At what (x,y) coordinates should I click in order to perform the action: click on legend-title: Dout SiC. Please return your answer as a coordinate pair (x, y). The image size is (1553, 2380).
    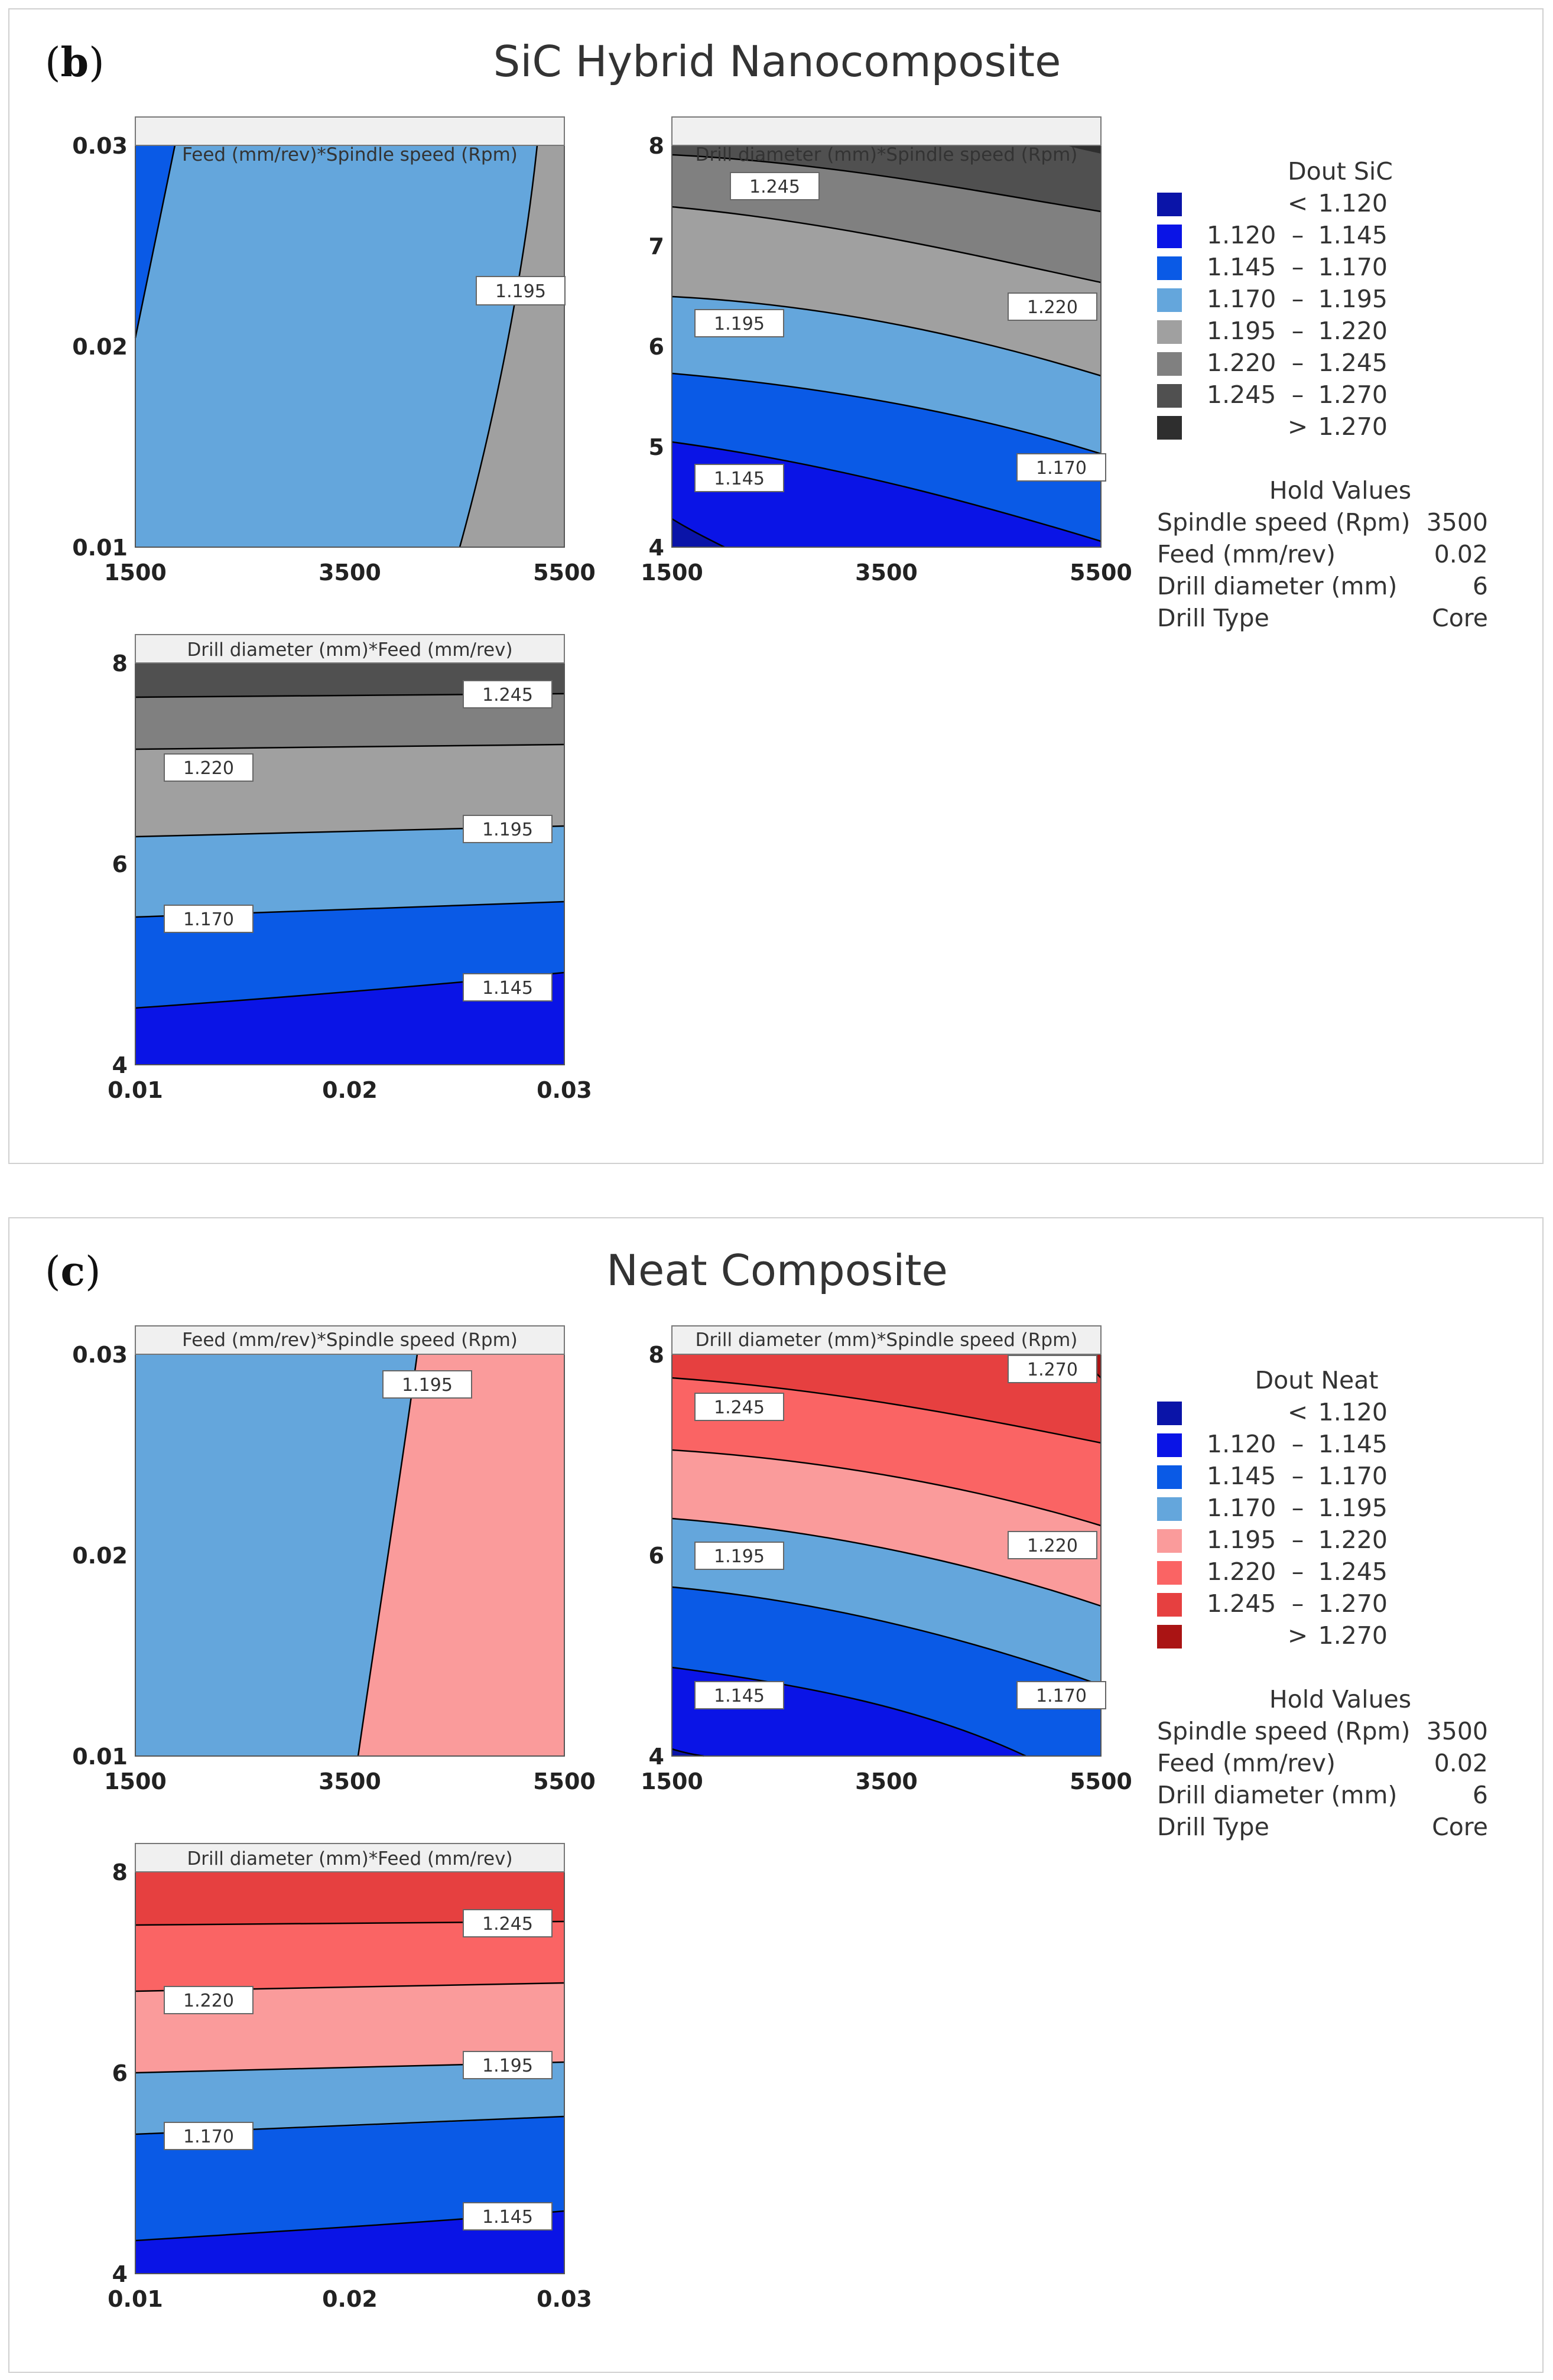
    Looking at the image, I should click on (1340, 171).